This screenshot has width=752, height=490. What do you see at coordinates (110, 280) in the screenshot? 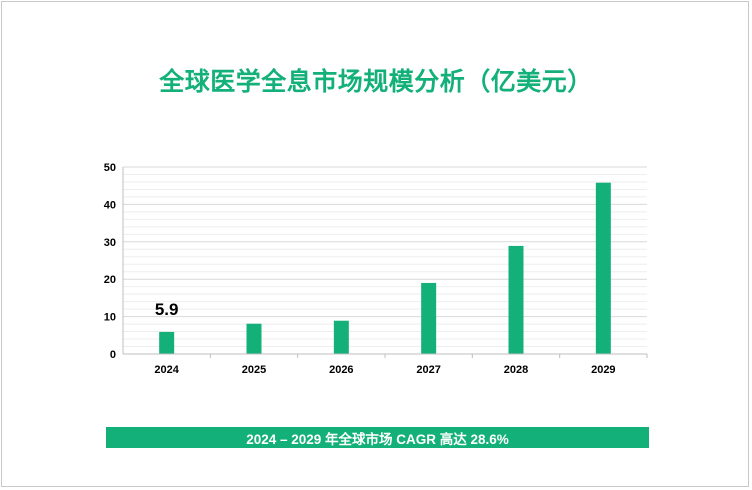
I see `y-tick-label: 20` at bounding box center [110, 280].